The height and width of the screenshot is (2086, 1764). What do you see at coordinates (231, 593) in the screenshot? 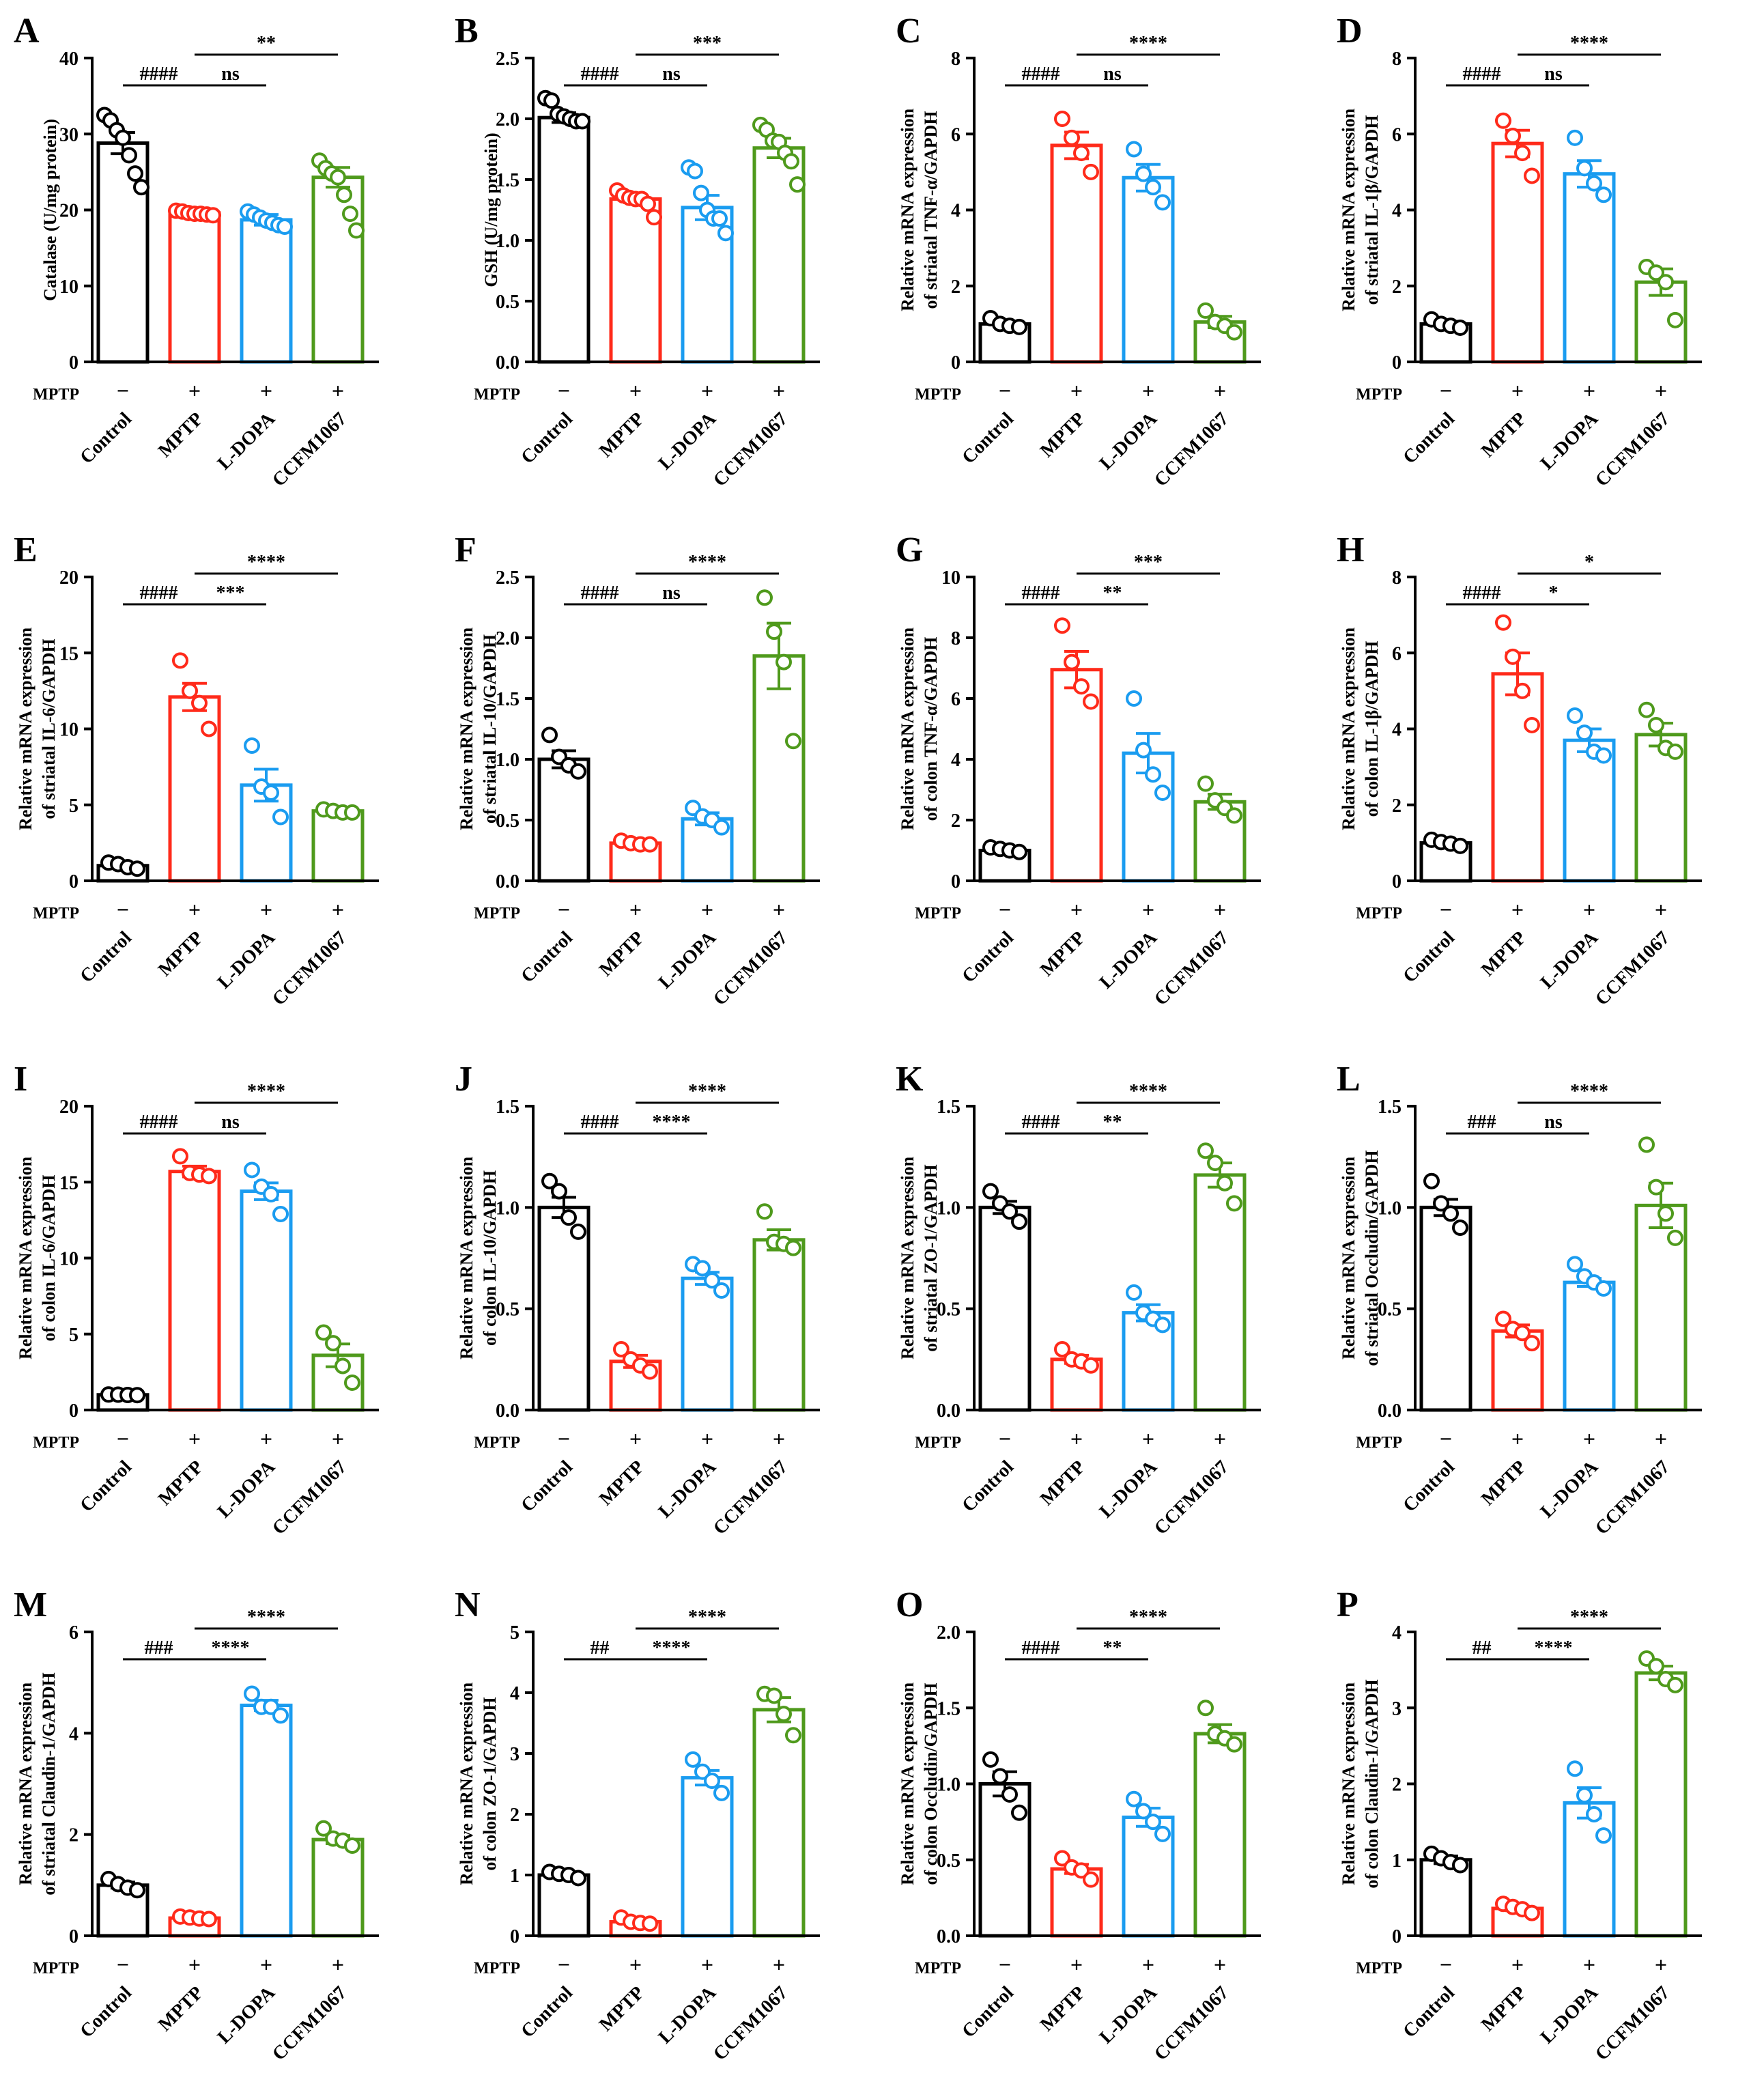
I see `significance-label: ***` at bounding box center [231, 593].